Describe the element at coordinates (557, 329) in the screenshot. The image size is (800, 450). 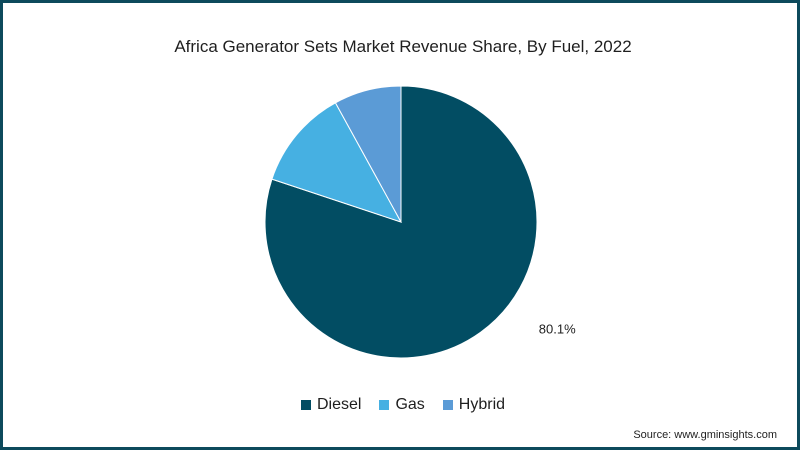
I see `data-label-diesel: 80.1%` at that location.